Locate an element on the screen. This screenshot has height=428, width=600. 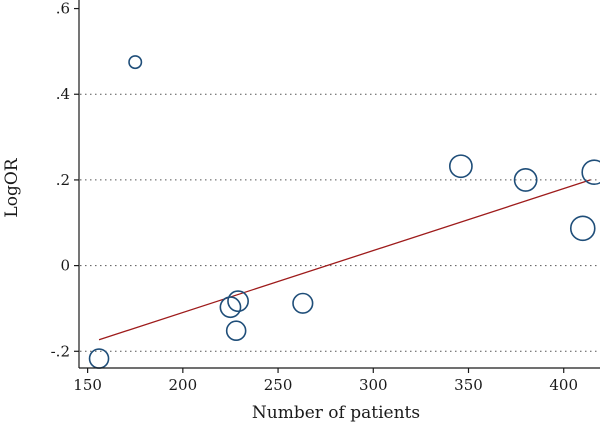
y-axis-label: LogOR is located at coordinates (12, 187).